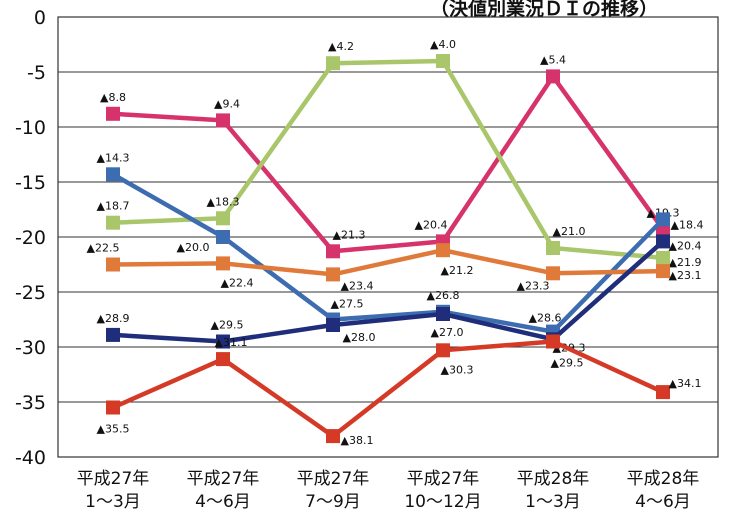  What do you see at coordinates (30, 348) in the screenshot?
I see `y-tick-label: -30` at bounding box center [30, 348].